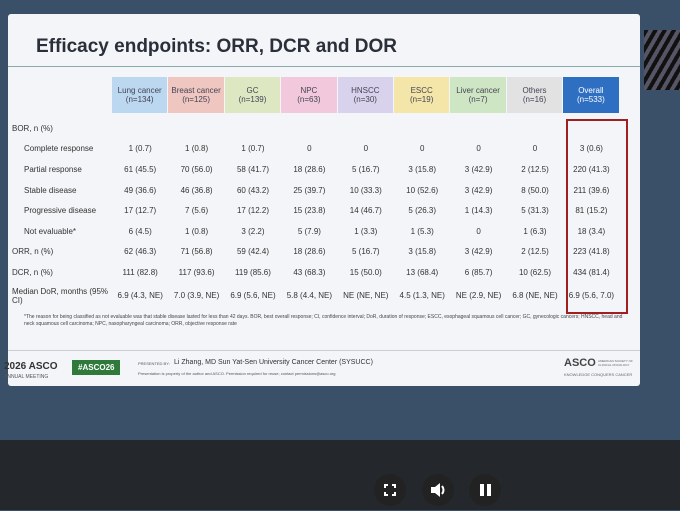 Image resolution: width=680 pixels, height=511 pixels. What do you see at coordinates (60, 211) in the screenshot?
I see `row-label: Progressive disease` at bounding box center [60, 211].